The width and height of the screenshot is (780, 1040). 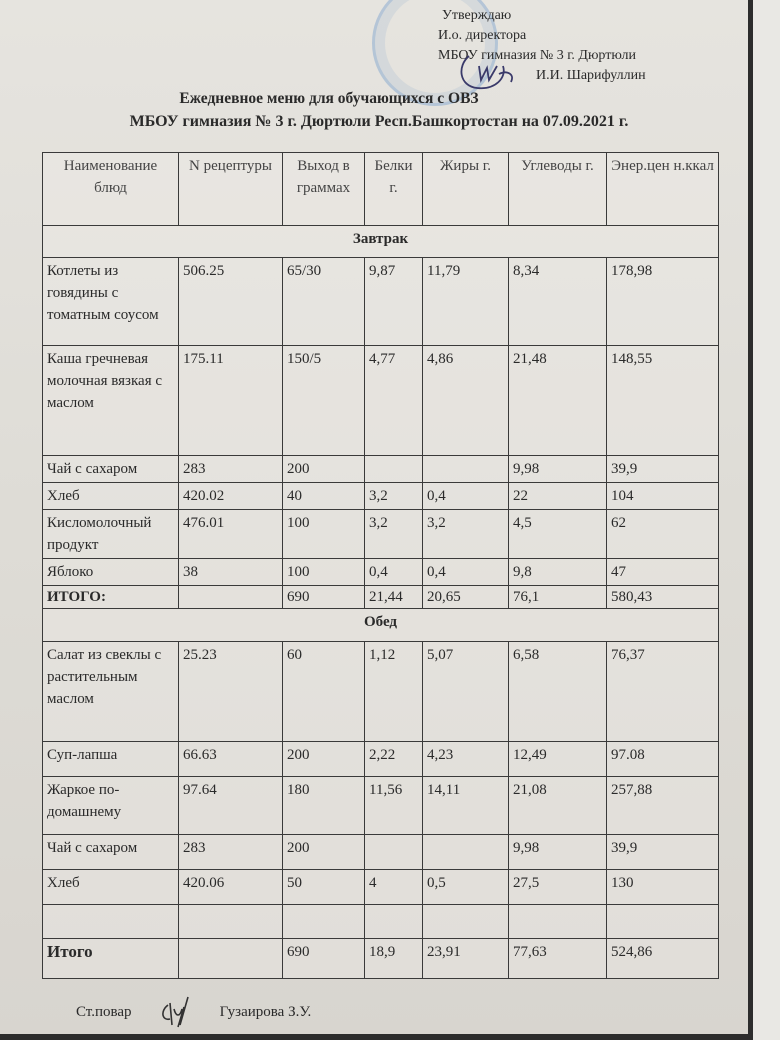 What do you see at coordinates (110, 189) in the screenshot?
I see `header-dish: Наименование блюд` at bounding box center [110, 189].